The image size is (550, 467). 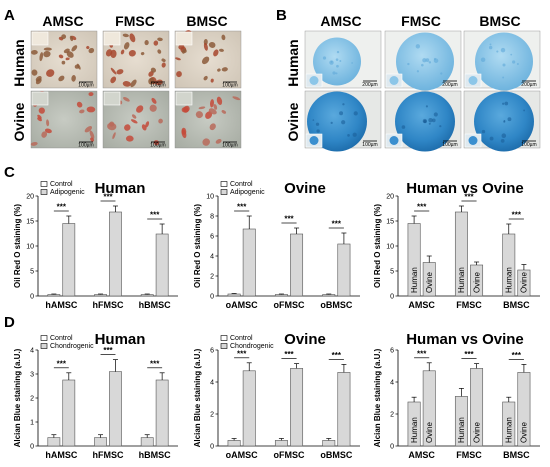 I want to click on y-tick-label: 20, so click(x=30, y=196).